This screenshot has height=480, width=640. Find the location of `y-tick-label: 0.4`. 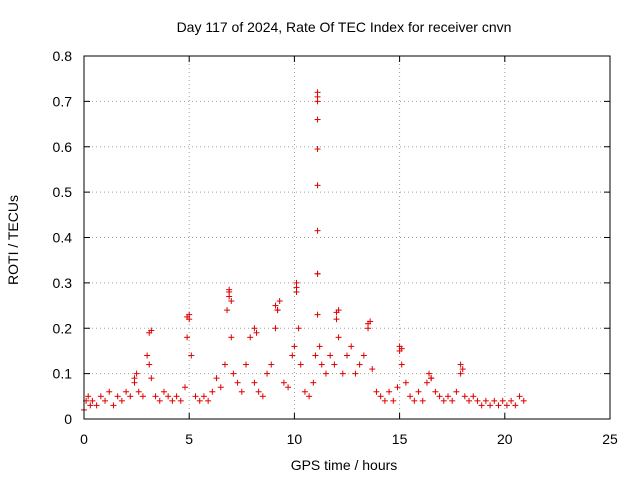

y-tick-label: 0.4 is located at coordinates (63, 238).